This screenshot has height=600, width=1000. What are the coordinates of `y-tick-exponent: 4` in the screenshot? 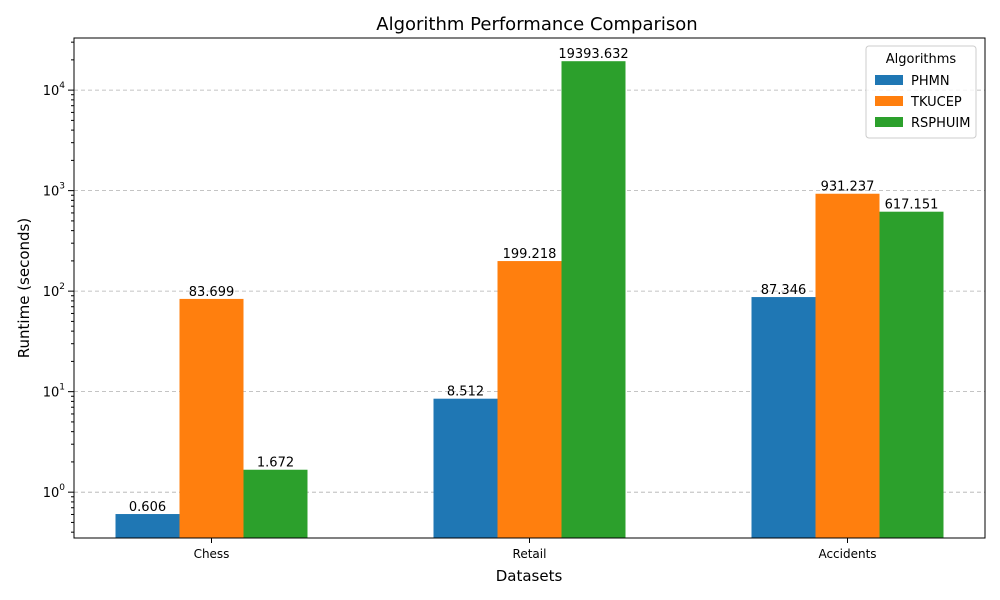 It's located at (62, 86).